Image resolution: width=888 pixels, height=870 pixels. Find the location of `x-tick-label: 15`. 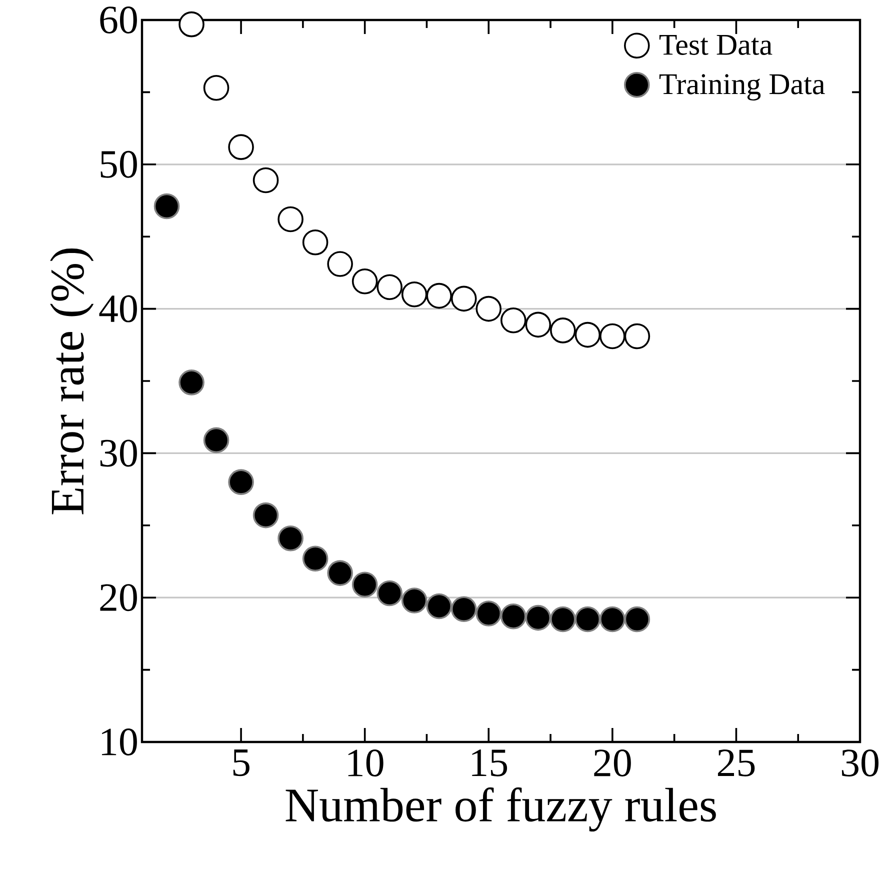

x-tick-label: 15 is located at coordinates (490, 763).